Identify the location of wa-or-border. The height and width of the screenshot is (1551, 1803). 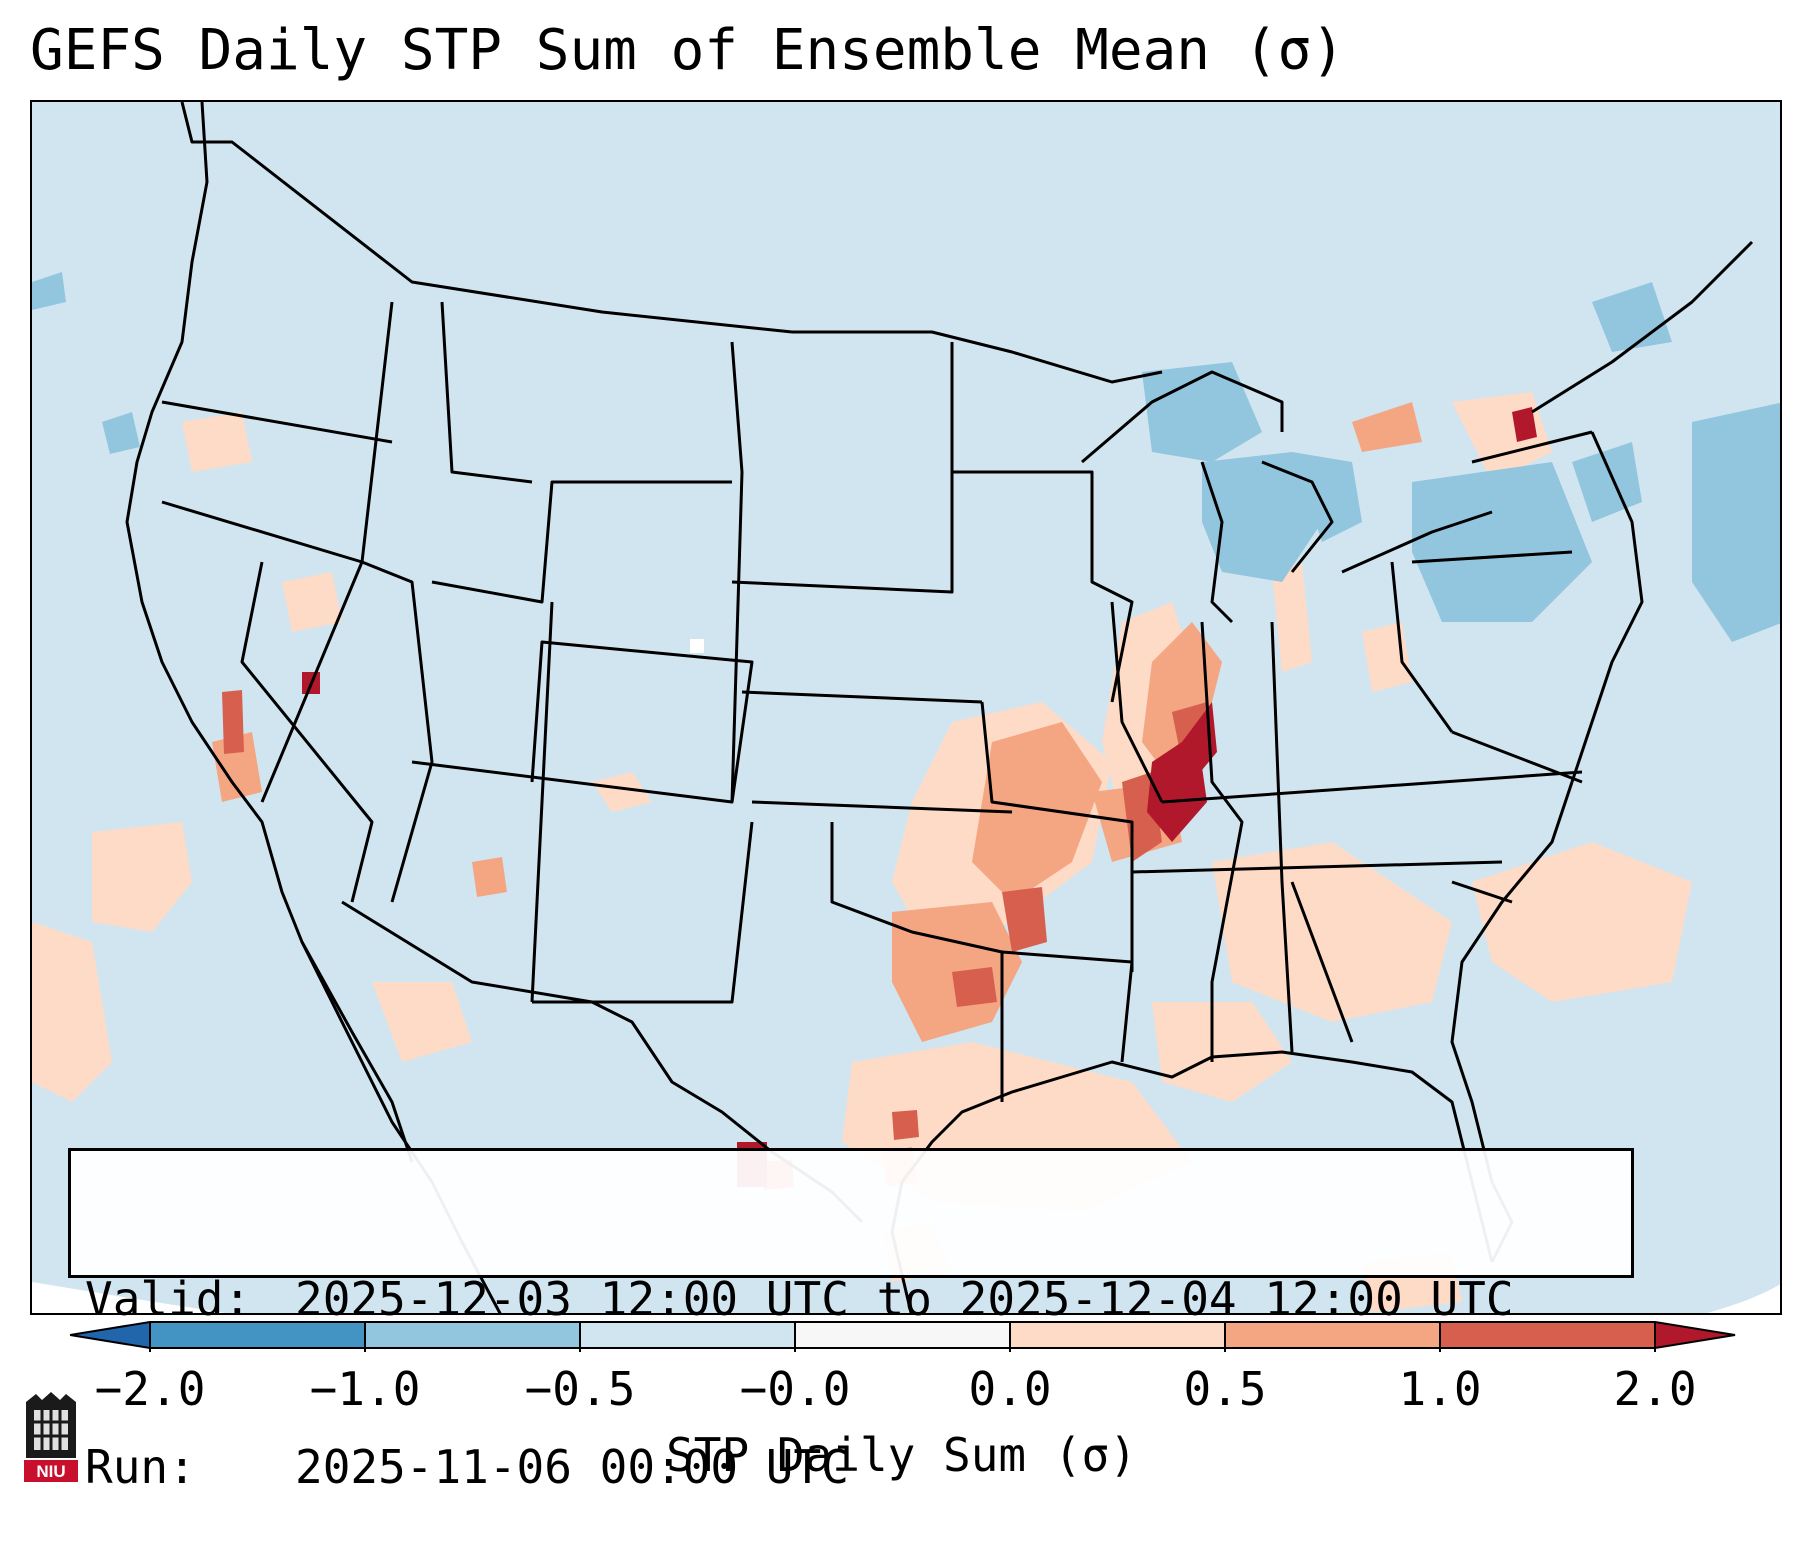
(277, 422).